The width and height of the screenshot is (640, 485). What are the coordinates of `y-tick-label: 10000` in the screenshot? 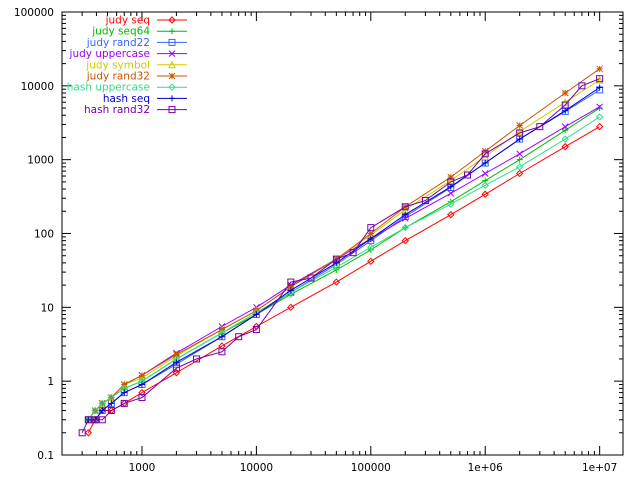 It's located at (37, 87).